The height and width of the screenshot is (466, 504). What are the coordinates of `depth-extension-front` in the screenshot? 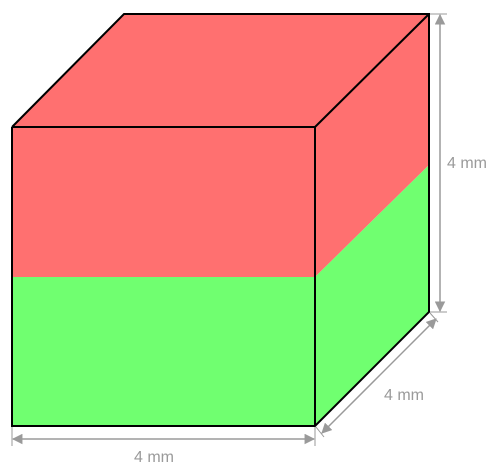 It's located at (320, 432).